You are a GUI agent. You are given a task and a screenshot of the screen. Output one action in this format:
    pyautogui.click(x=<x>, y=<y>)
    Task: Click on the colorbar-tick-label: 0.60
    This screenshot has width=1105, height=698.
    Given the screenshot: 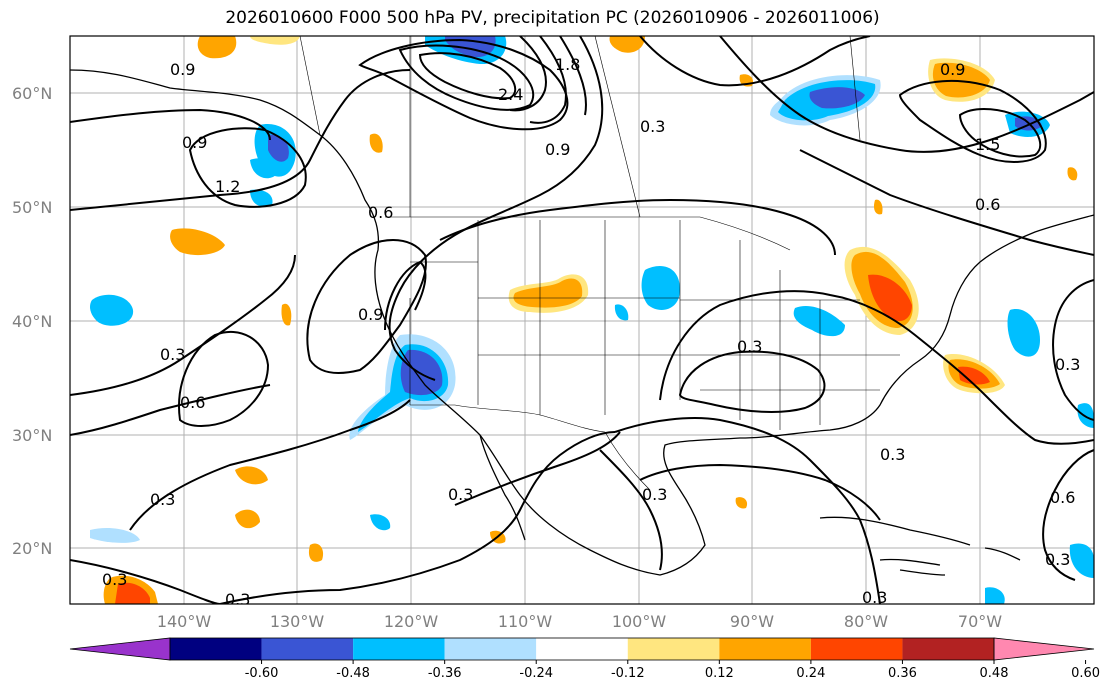 What is the action you would take?
    pyautogui.click(x=1085, y=673)
    